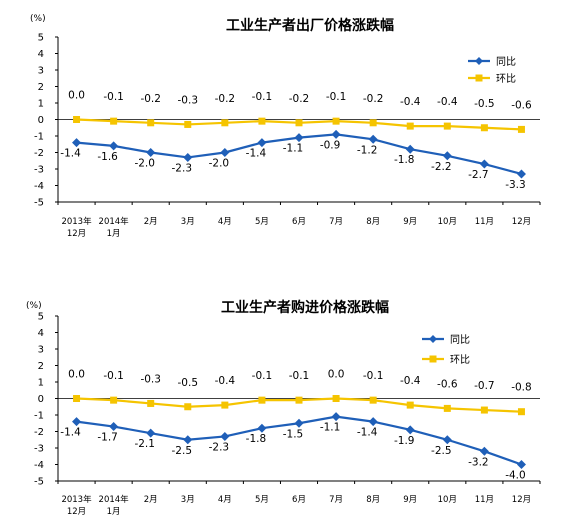 This screenshot has height=518, width=573. I want to click on x-tick-label: 2月, so click(151, 500).